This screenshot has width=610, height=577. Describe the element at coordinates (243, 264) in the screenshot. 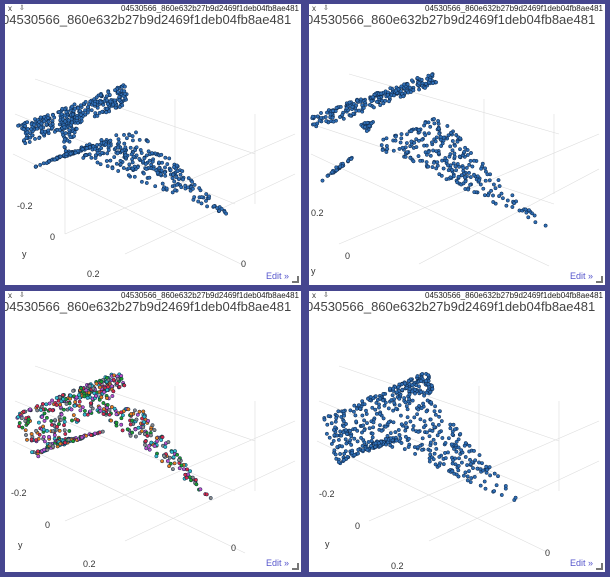

I see `tick-label: 0` at that location.